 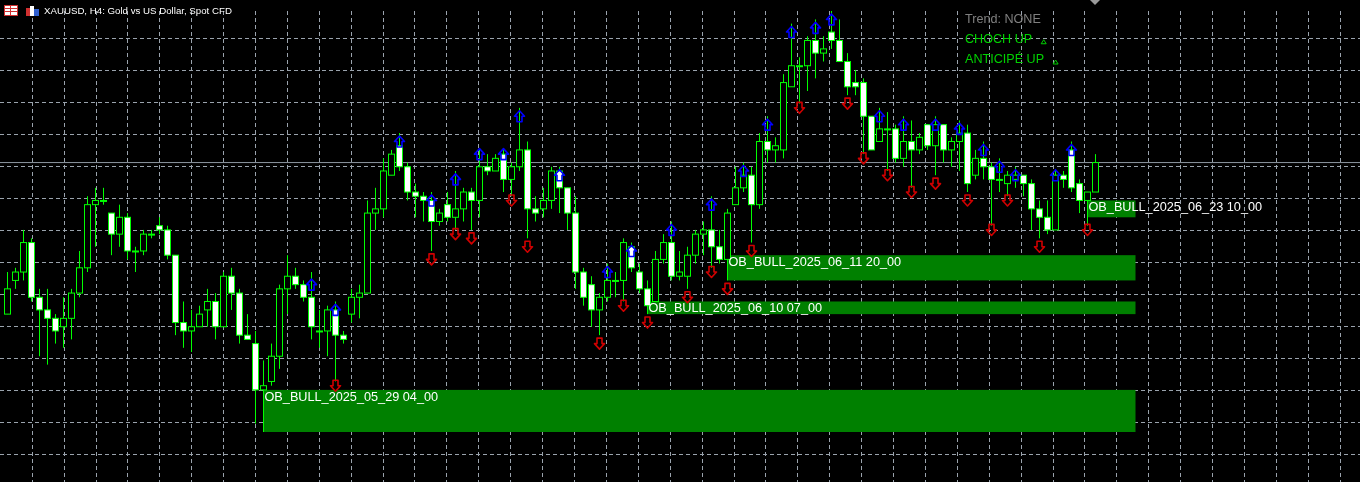 I want to click on chart-title: XAUUSD, H4: Gold vs US Dollar, Spot CFD, so click(x=138, y=10).